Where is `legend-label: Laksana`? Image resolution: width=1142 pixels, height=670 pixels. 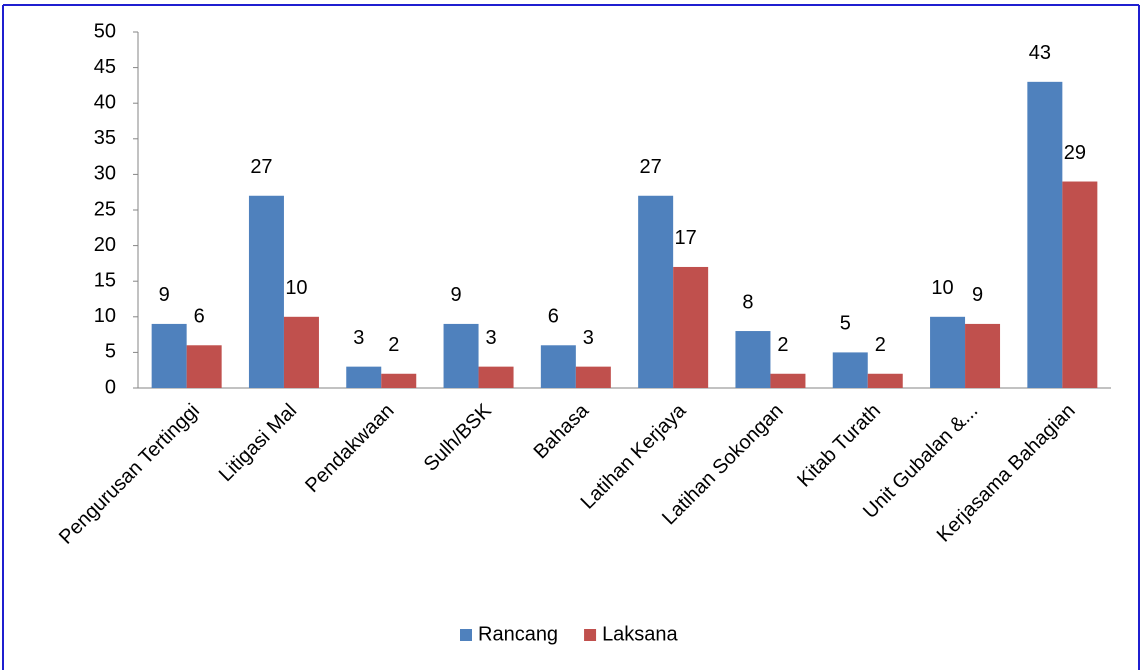 legend-label: Laksana is located at coordinates (640, 634).